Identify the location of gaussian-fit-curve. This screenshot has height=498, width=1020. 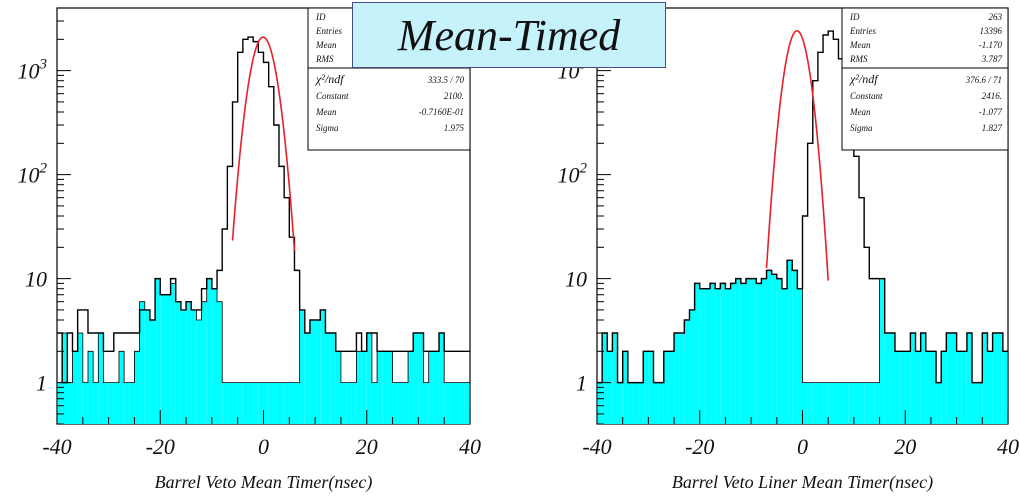
(797, 155).